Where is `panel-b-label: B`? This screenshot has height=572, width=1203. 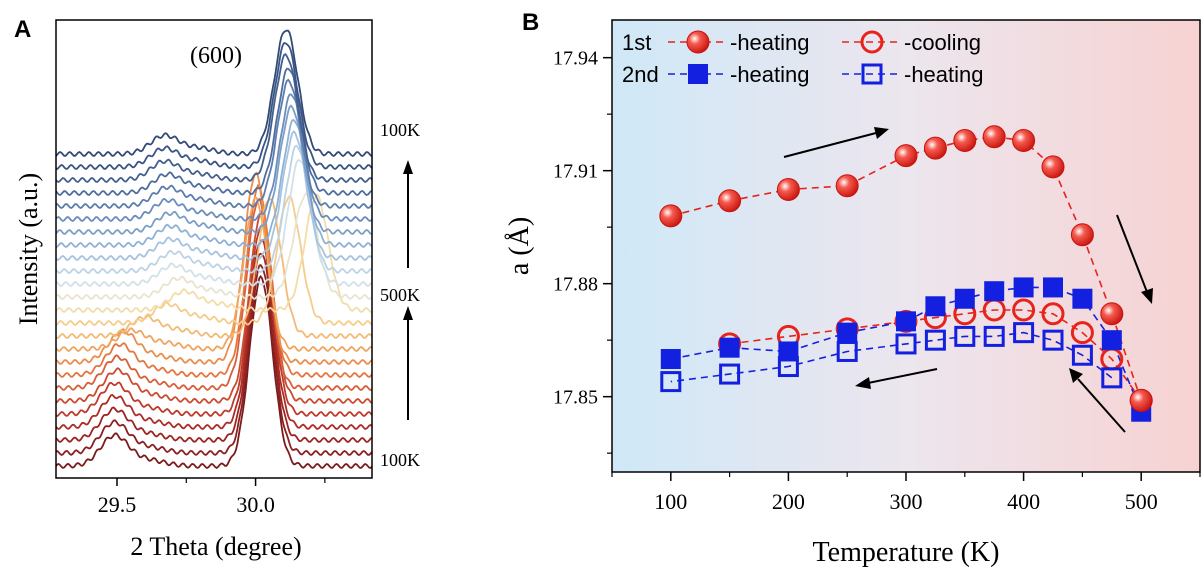 panel-b-label: B is located at coordinates (530, 22).